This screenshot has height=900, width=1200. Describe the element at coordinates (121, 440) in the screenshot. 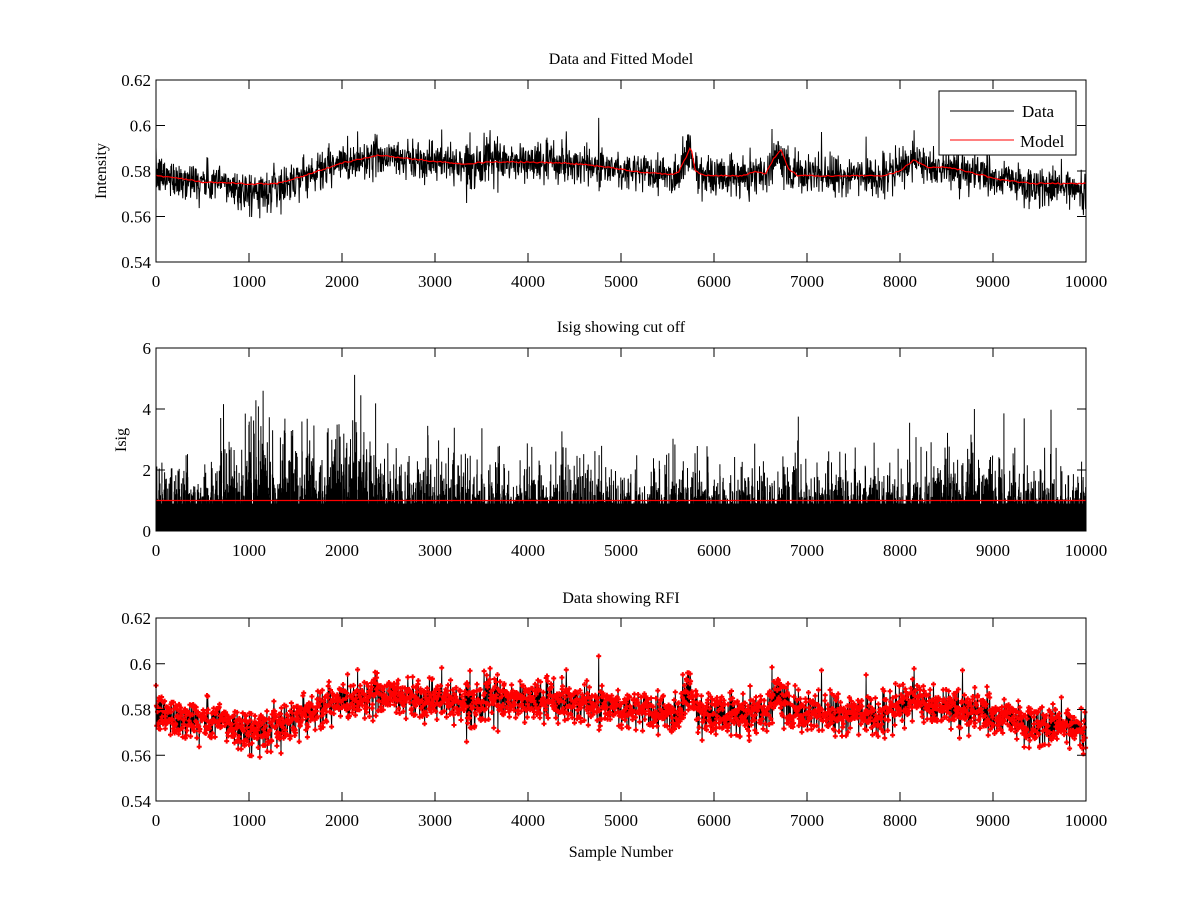

I see `panel-2-ylabel: Isig` at that location.